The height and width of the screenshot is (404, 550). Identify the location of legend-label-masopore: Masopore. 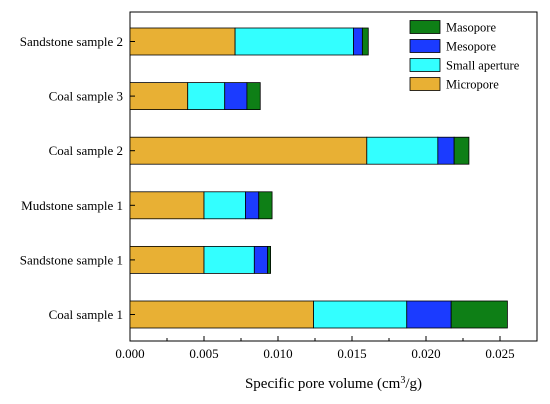
(471, 28).